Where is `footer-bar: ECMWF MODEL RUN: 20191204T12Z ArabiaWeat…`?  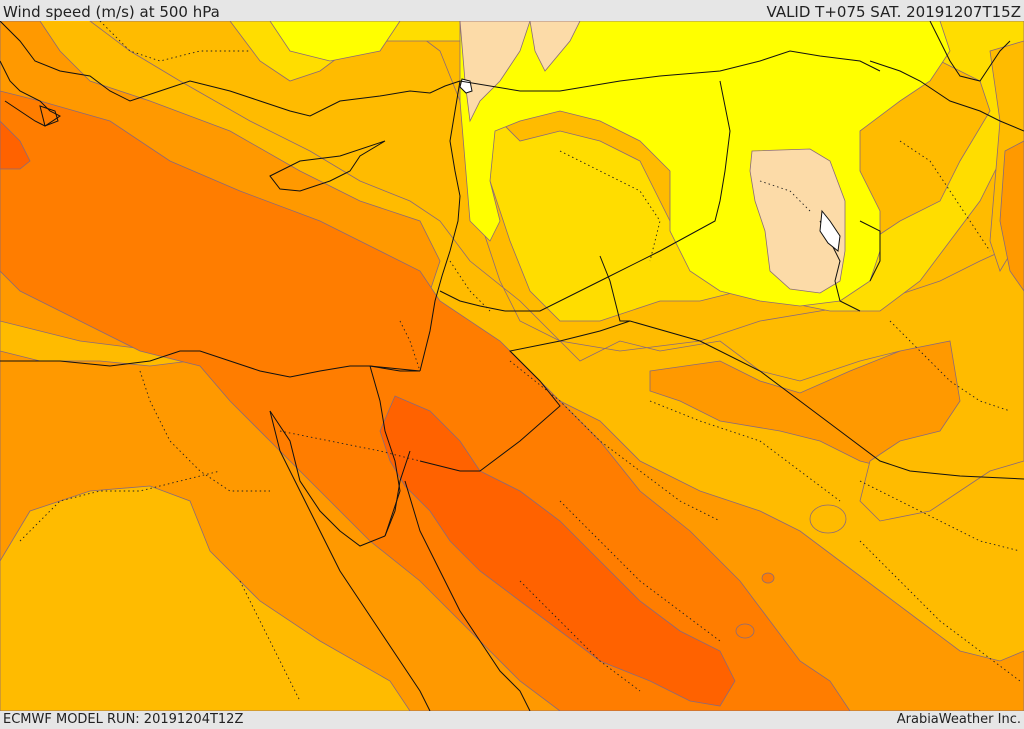 footer-bar: ECMWF MODEL RUN: 20191204T12Z ArabiaWeat… is located at coordinates (512, 720).